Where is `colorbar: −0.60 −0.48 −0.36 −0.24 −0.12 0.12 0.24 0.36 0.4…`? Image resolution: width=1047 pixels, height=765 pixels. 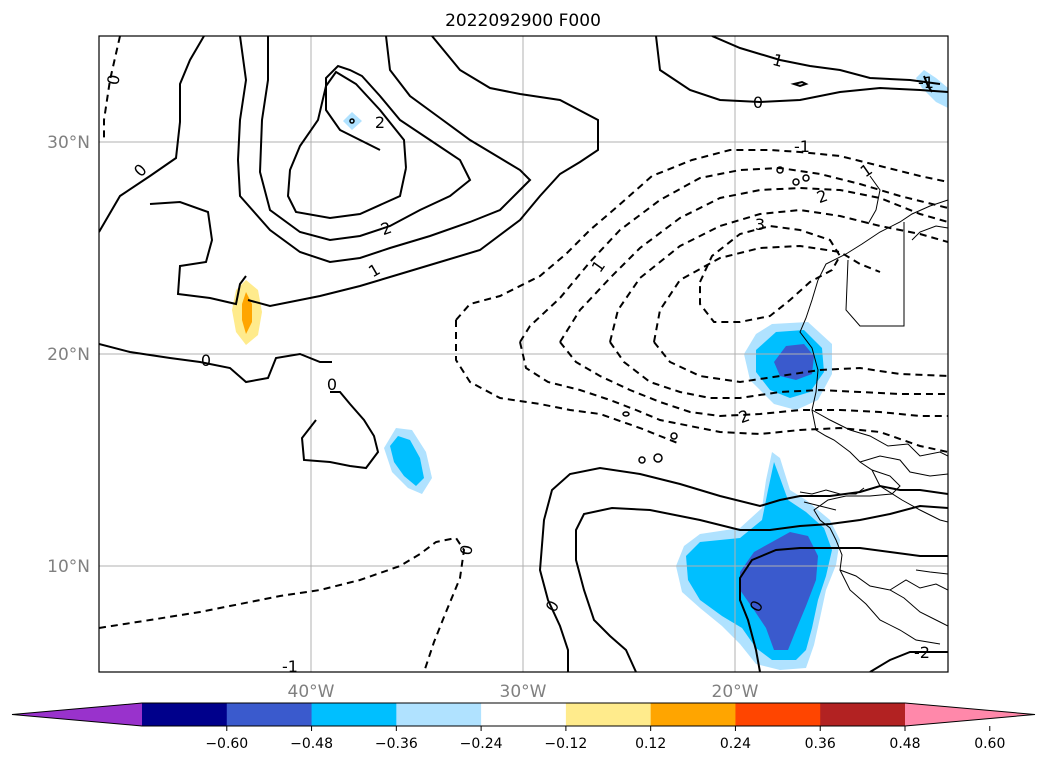 colorbar: −0.60 −0.48 −0.36 −0.24 −0.12 0.12 0.24 0.36 0.4… is located at coordinates (523, 727).